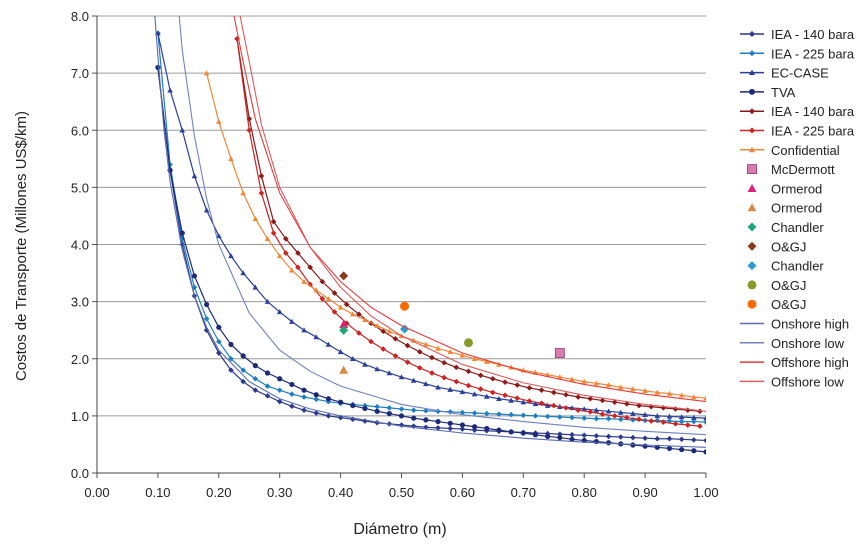  I want to click on x-tick-label: 0.70, so click(523, 492).